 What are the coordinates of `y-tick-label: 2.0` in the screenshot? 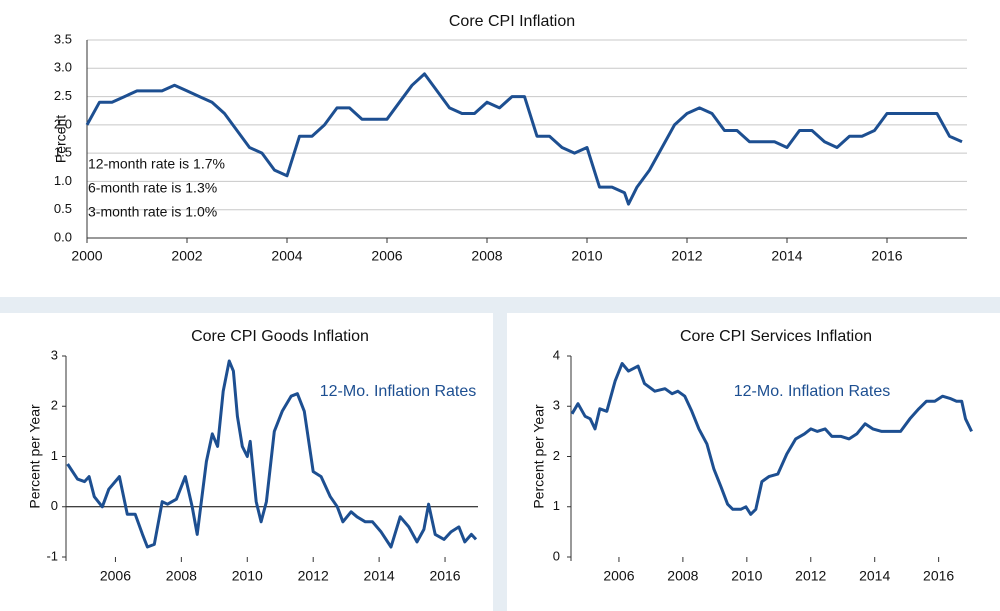 It's located at (63, 123).